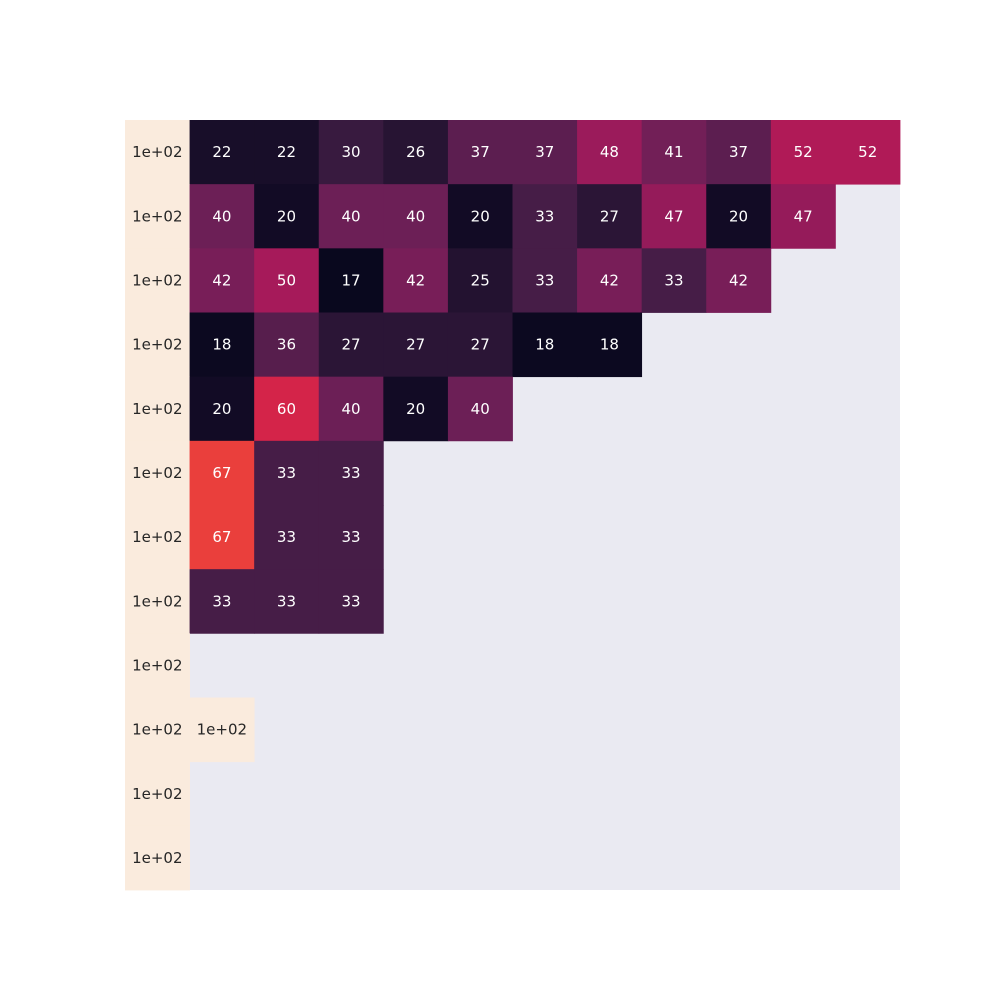 The image size is (1000, 1000). I want to click on heatmap-cell-label: 60, so click(286, 409).